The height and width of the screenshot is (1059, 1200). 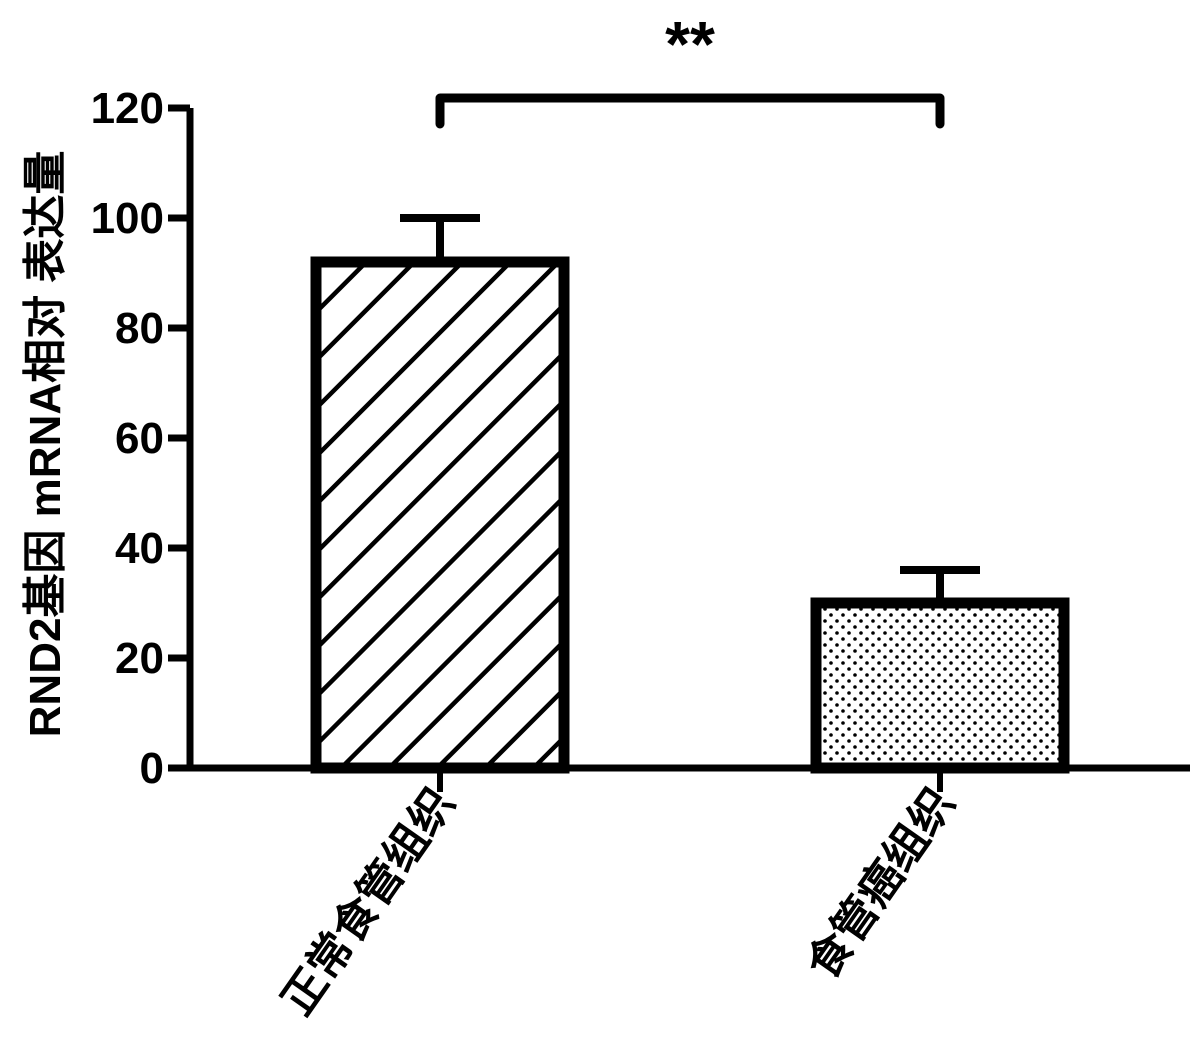 I want to click on significance-label: **, so click(x=690, y=44).